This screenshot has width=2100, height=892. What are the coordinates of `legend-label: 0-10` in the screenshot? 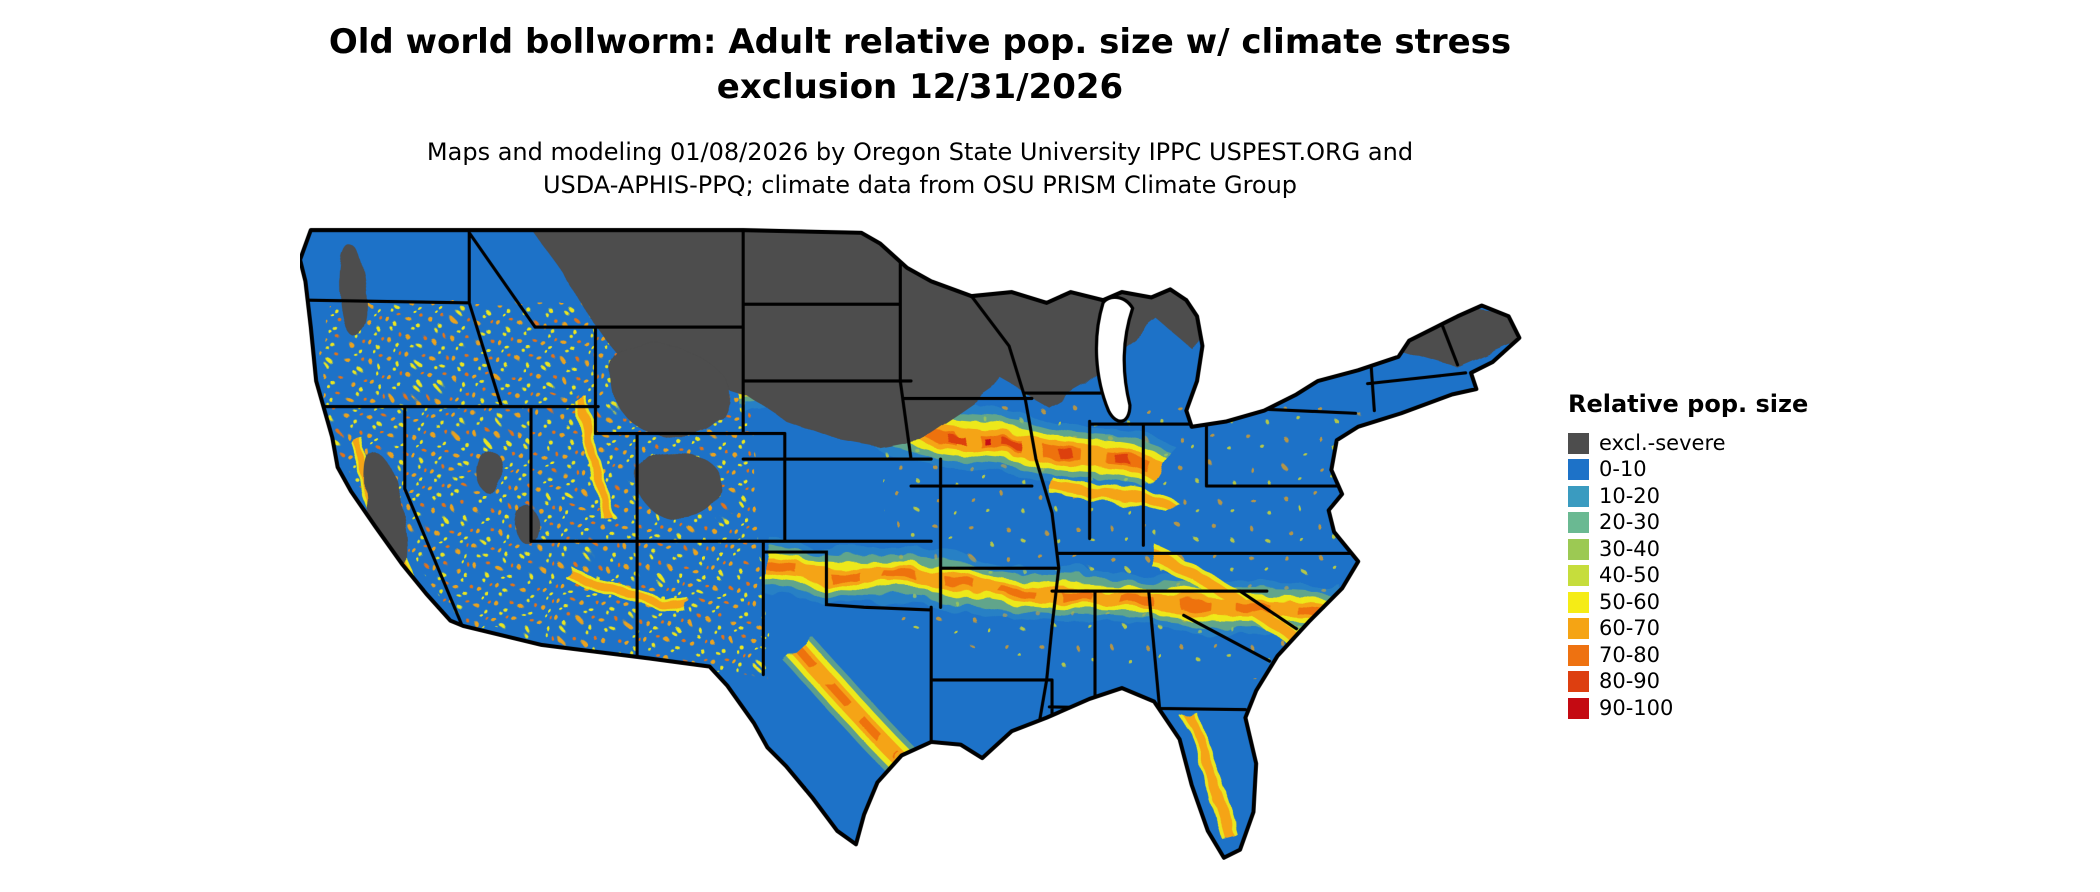 It's located at (1623, 469).